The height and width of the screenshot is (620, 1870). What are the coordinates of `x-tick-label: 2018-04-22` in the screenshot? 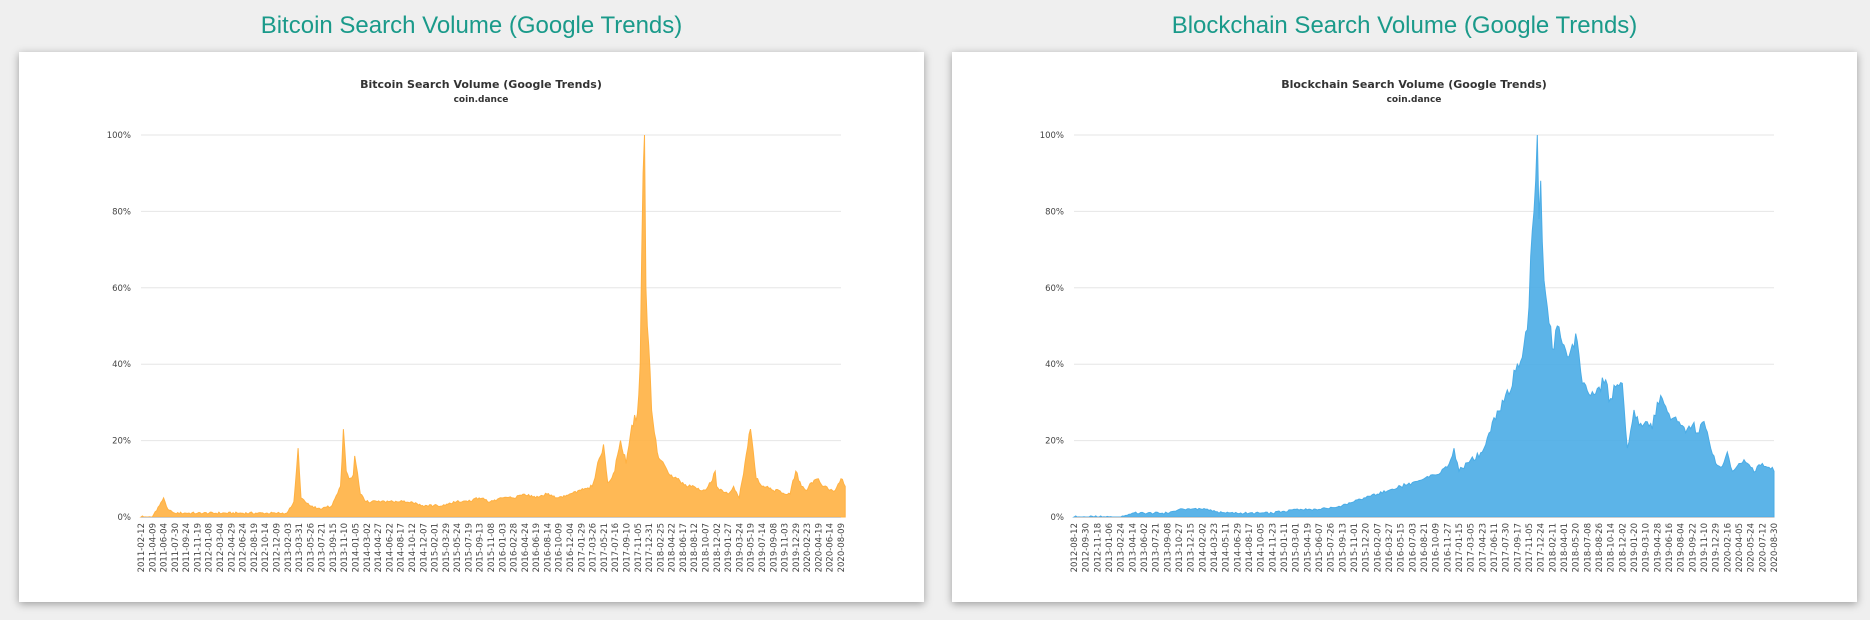 It's located at (673, 547).